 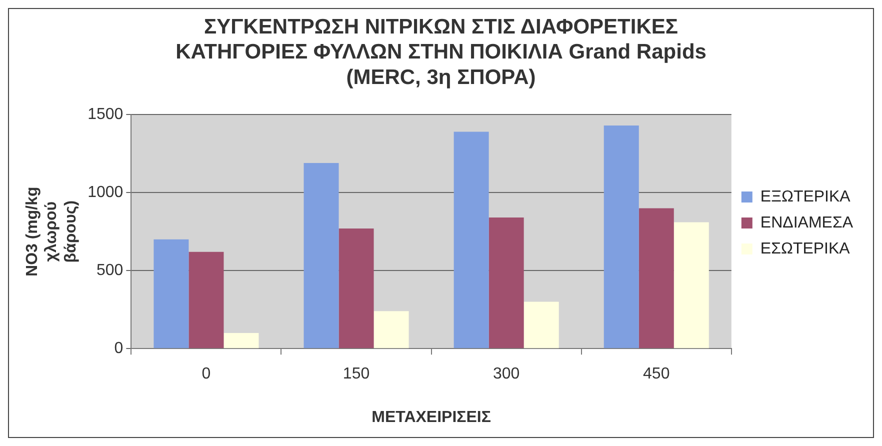 What do you see at coordinates (106, 115) in the screenshot?
I see `y-tick-label: 1500` at bounding box center [106, 115].